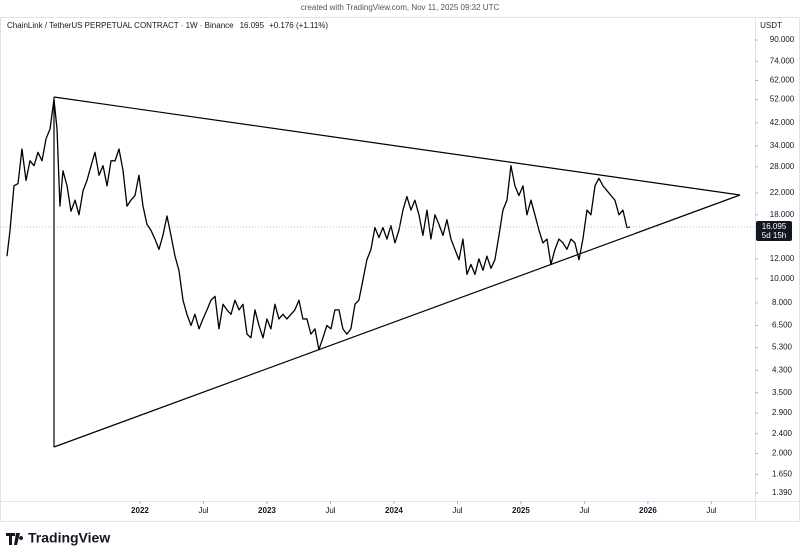  I want to click on brand: TradingView, so click(69, 538).